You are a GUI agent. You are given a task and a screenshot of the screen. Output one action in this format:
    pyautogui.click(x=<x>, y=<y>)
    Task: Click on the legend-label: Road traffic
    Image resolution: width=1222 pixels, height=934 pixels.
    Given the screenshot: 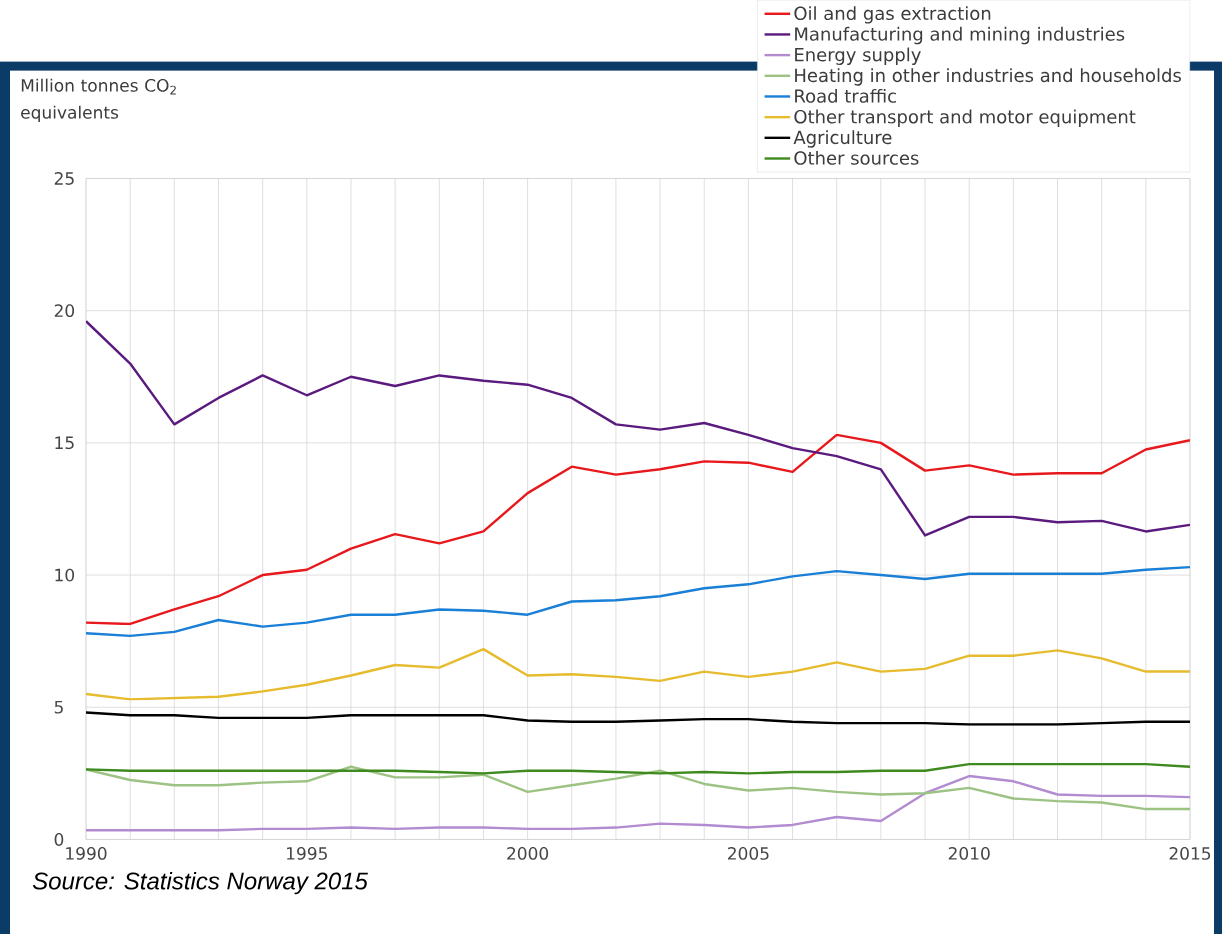 What is the action you would take?
    pyautogui.click(x=845, y=95)
    